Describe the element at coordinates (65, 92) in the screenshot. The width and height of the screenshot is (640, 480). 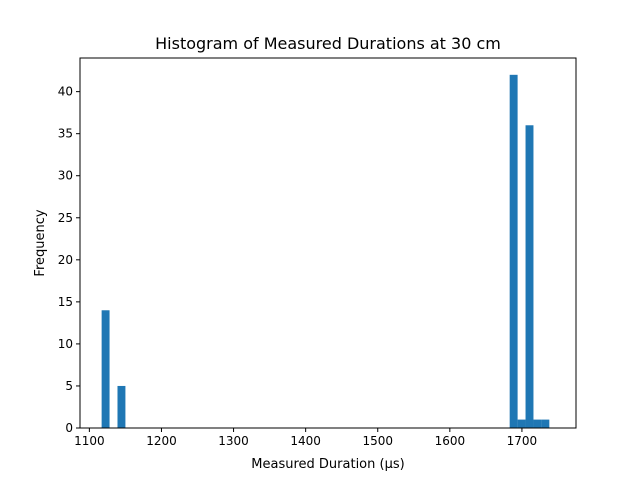
I see `y-tick-label: 40` at that location.